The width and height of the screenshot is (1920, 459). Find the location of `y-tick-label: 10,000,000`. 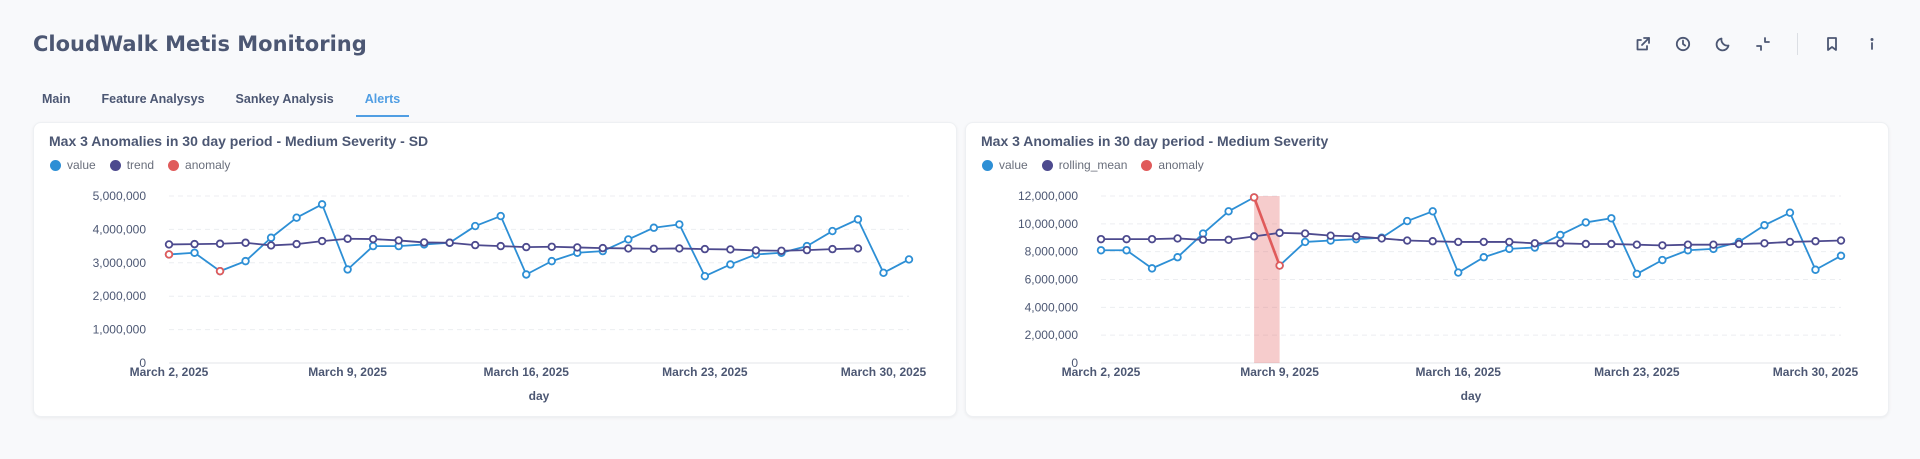

y-tick-label: 10,000,000 is located at coordinates (1048, 224).